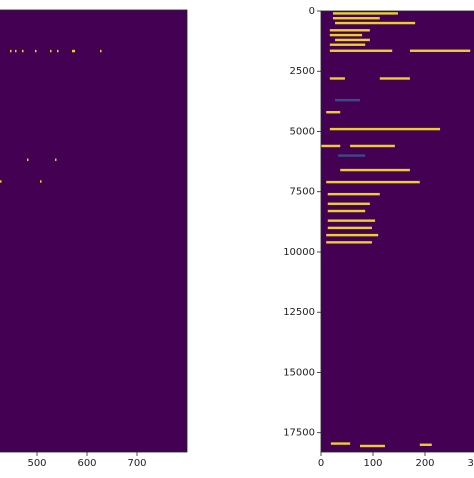 The image size is (474, 478). I want to click on x-tick-label: 200, so click(424, 463).